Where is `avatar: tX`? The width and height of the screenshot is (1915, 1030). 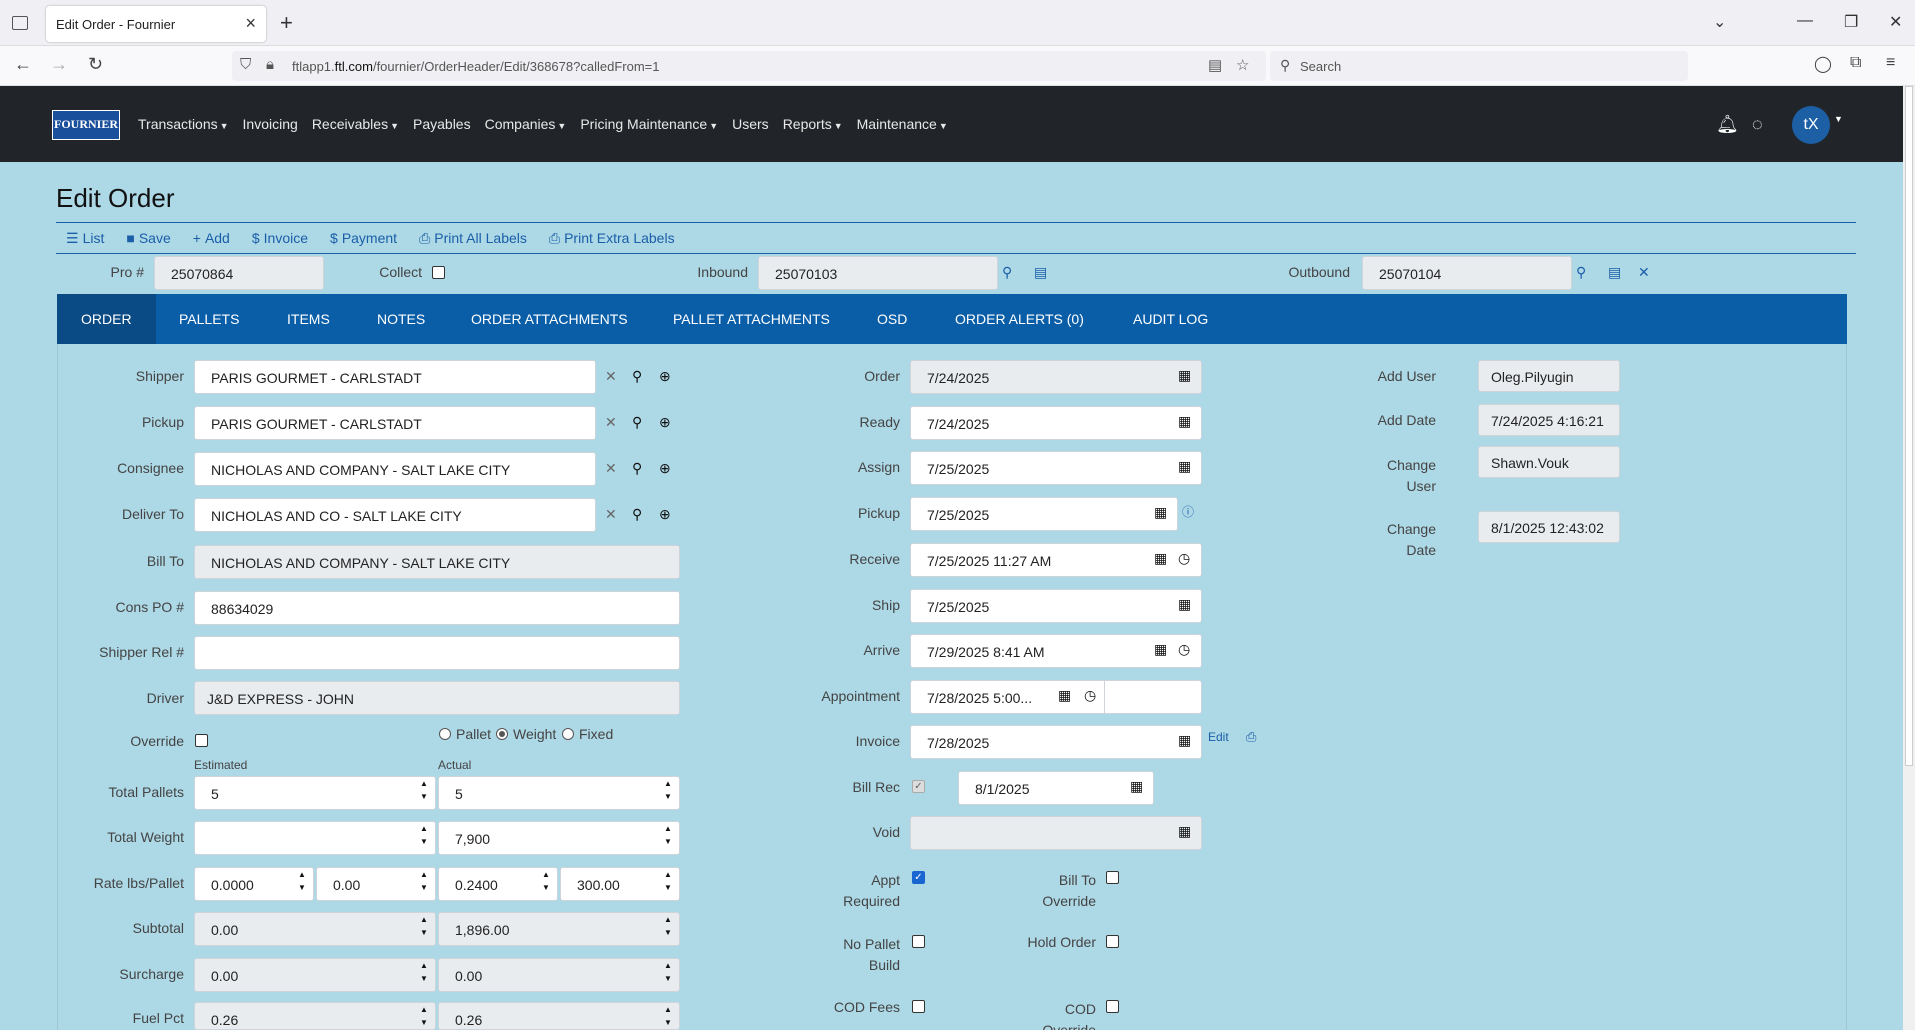 avatar: tX is located at coordinates (1811, 125).